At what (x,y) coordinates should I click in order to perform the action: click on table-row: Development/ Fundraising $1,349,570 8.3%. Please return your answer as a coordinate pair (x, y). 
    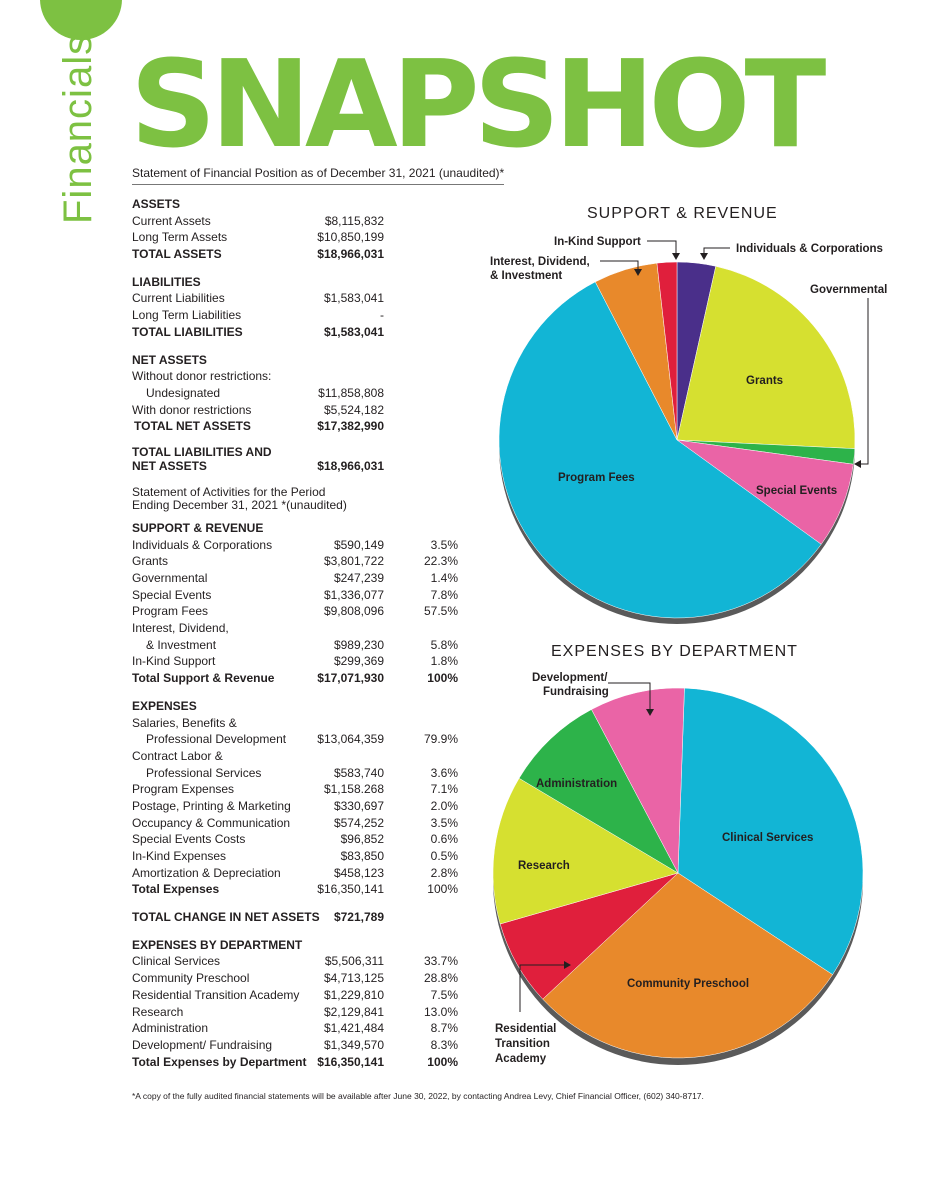
    Looking at the image, I should click on (295, 1044).